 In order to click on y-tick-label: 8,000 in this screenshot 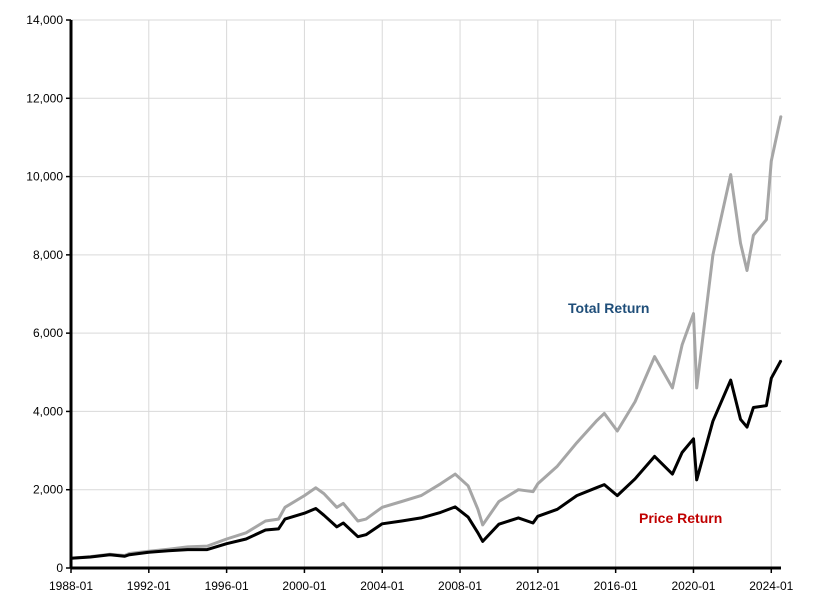, I will do `click(48, 255)`.